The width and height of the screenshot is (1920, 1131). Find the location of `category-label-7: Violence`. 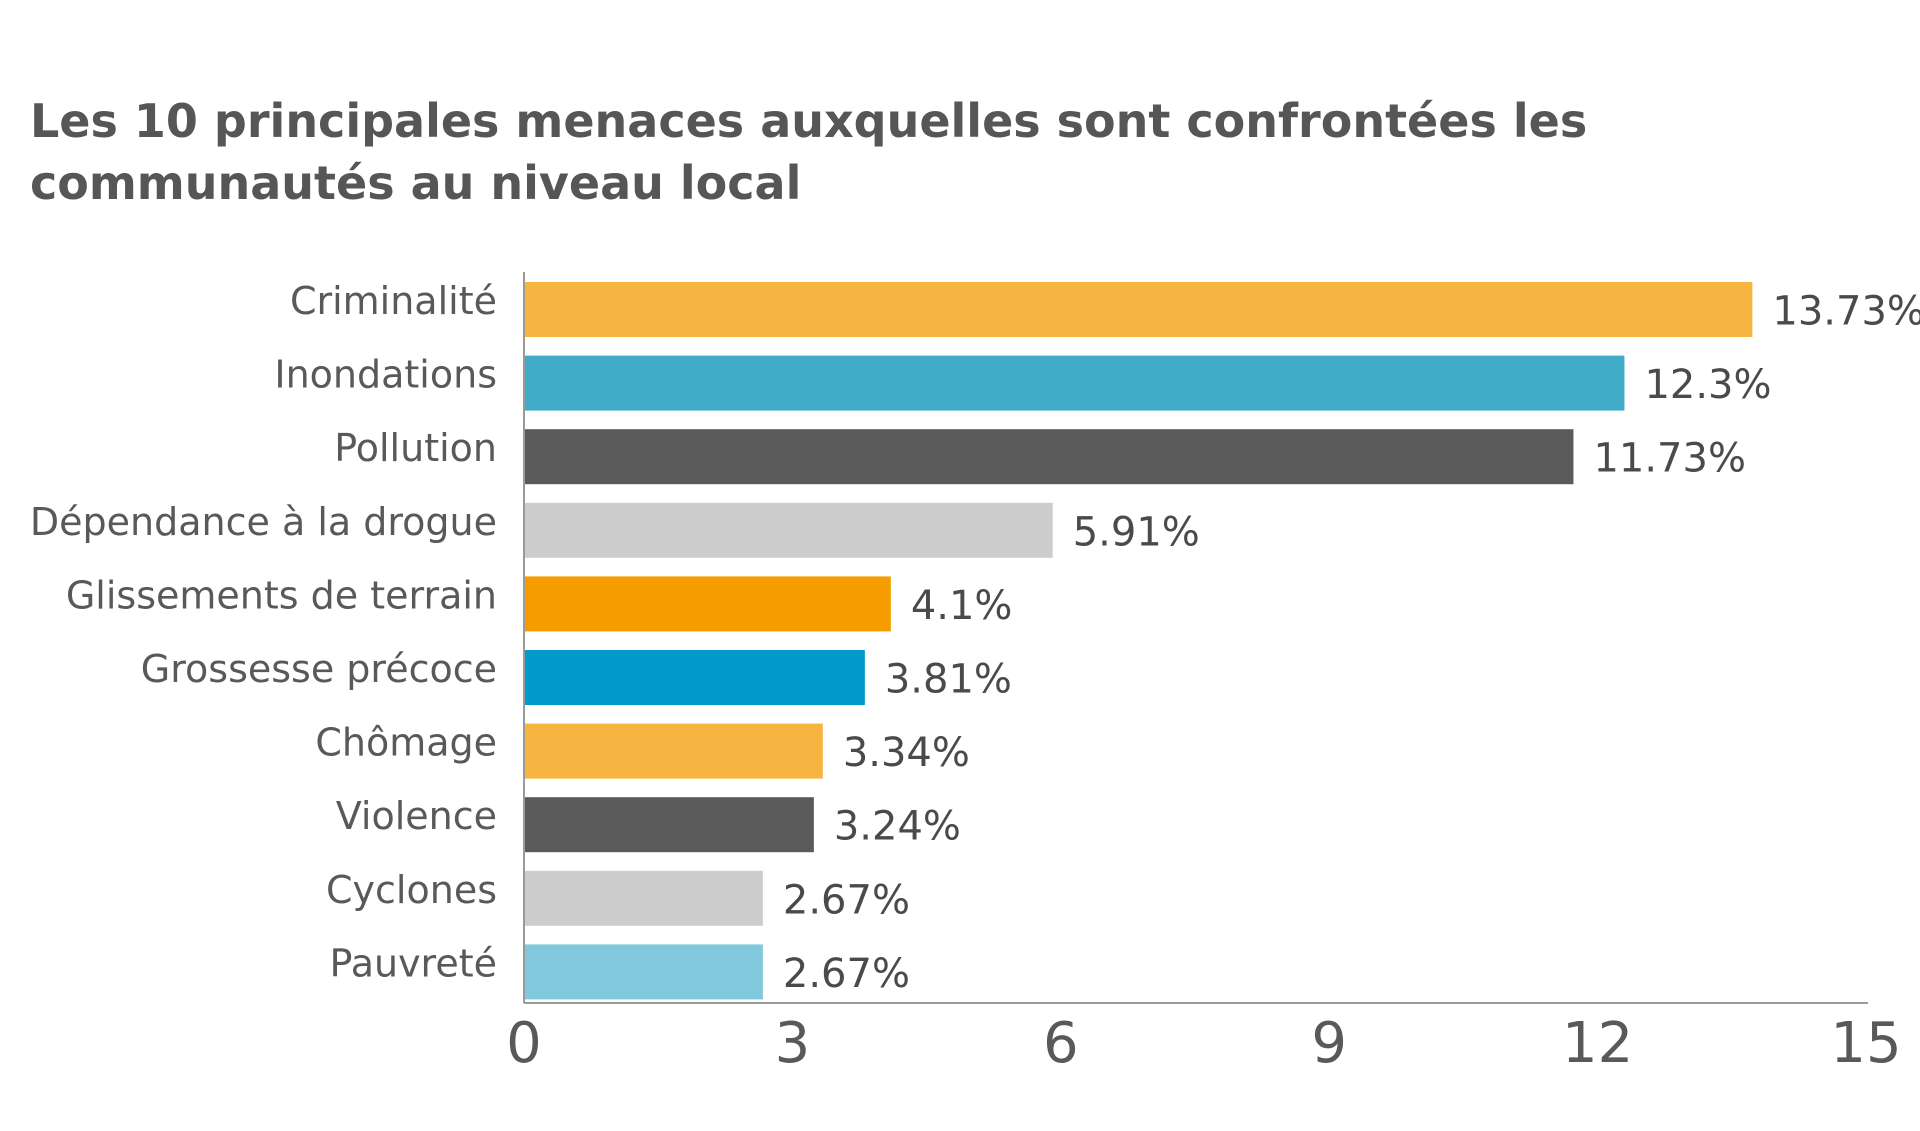

category-label-7: Violence is located at coordinates (416, 816).